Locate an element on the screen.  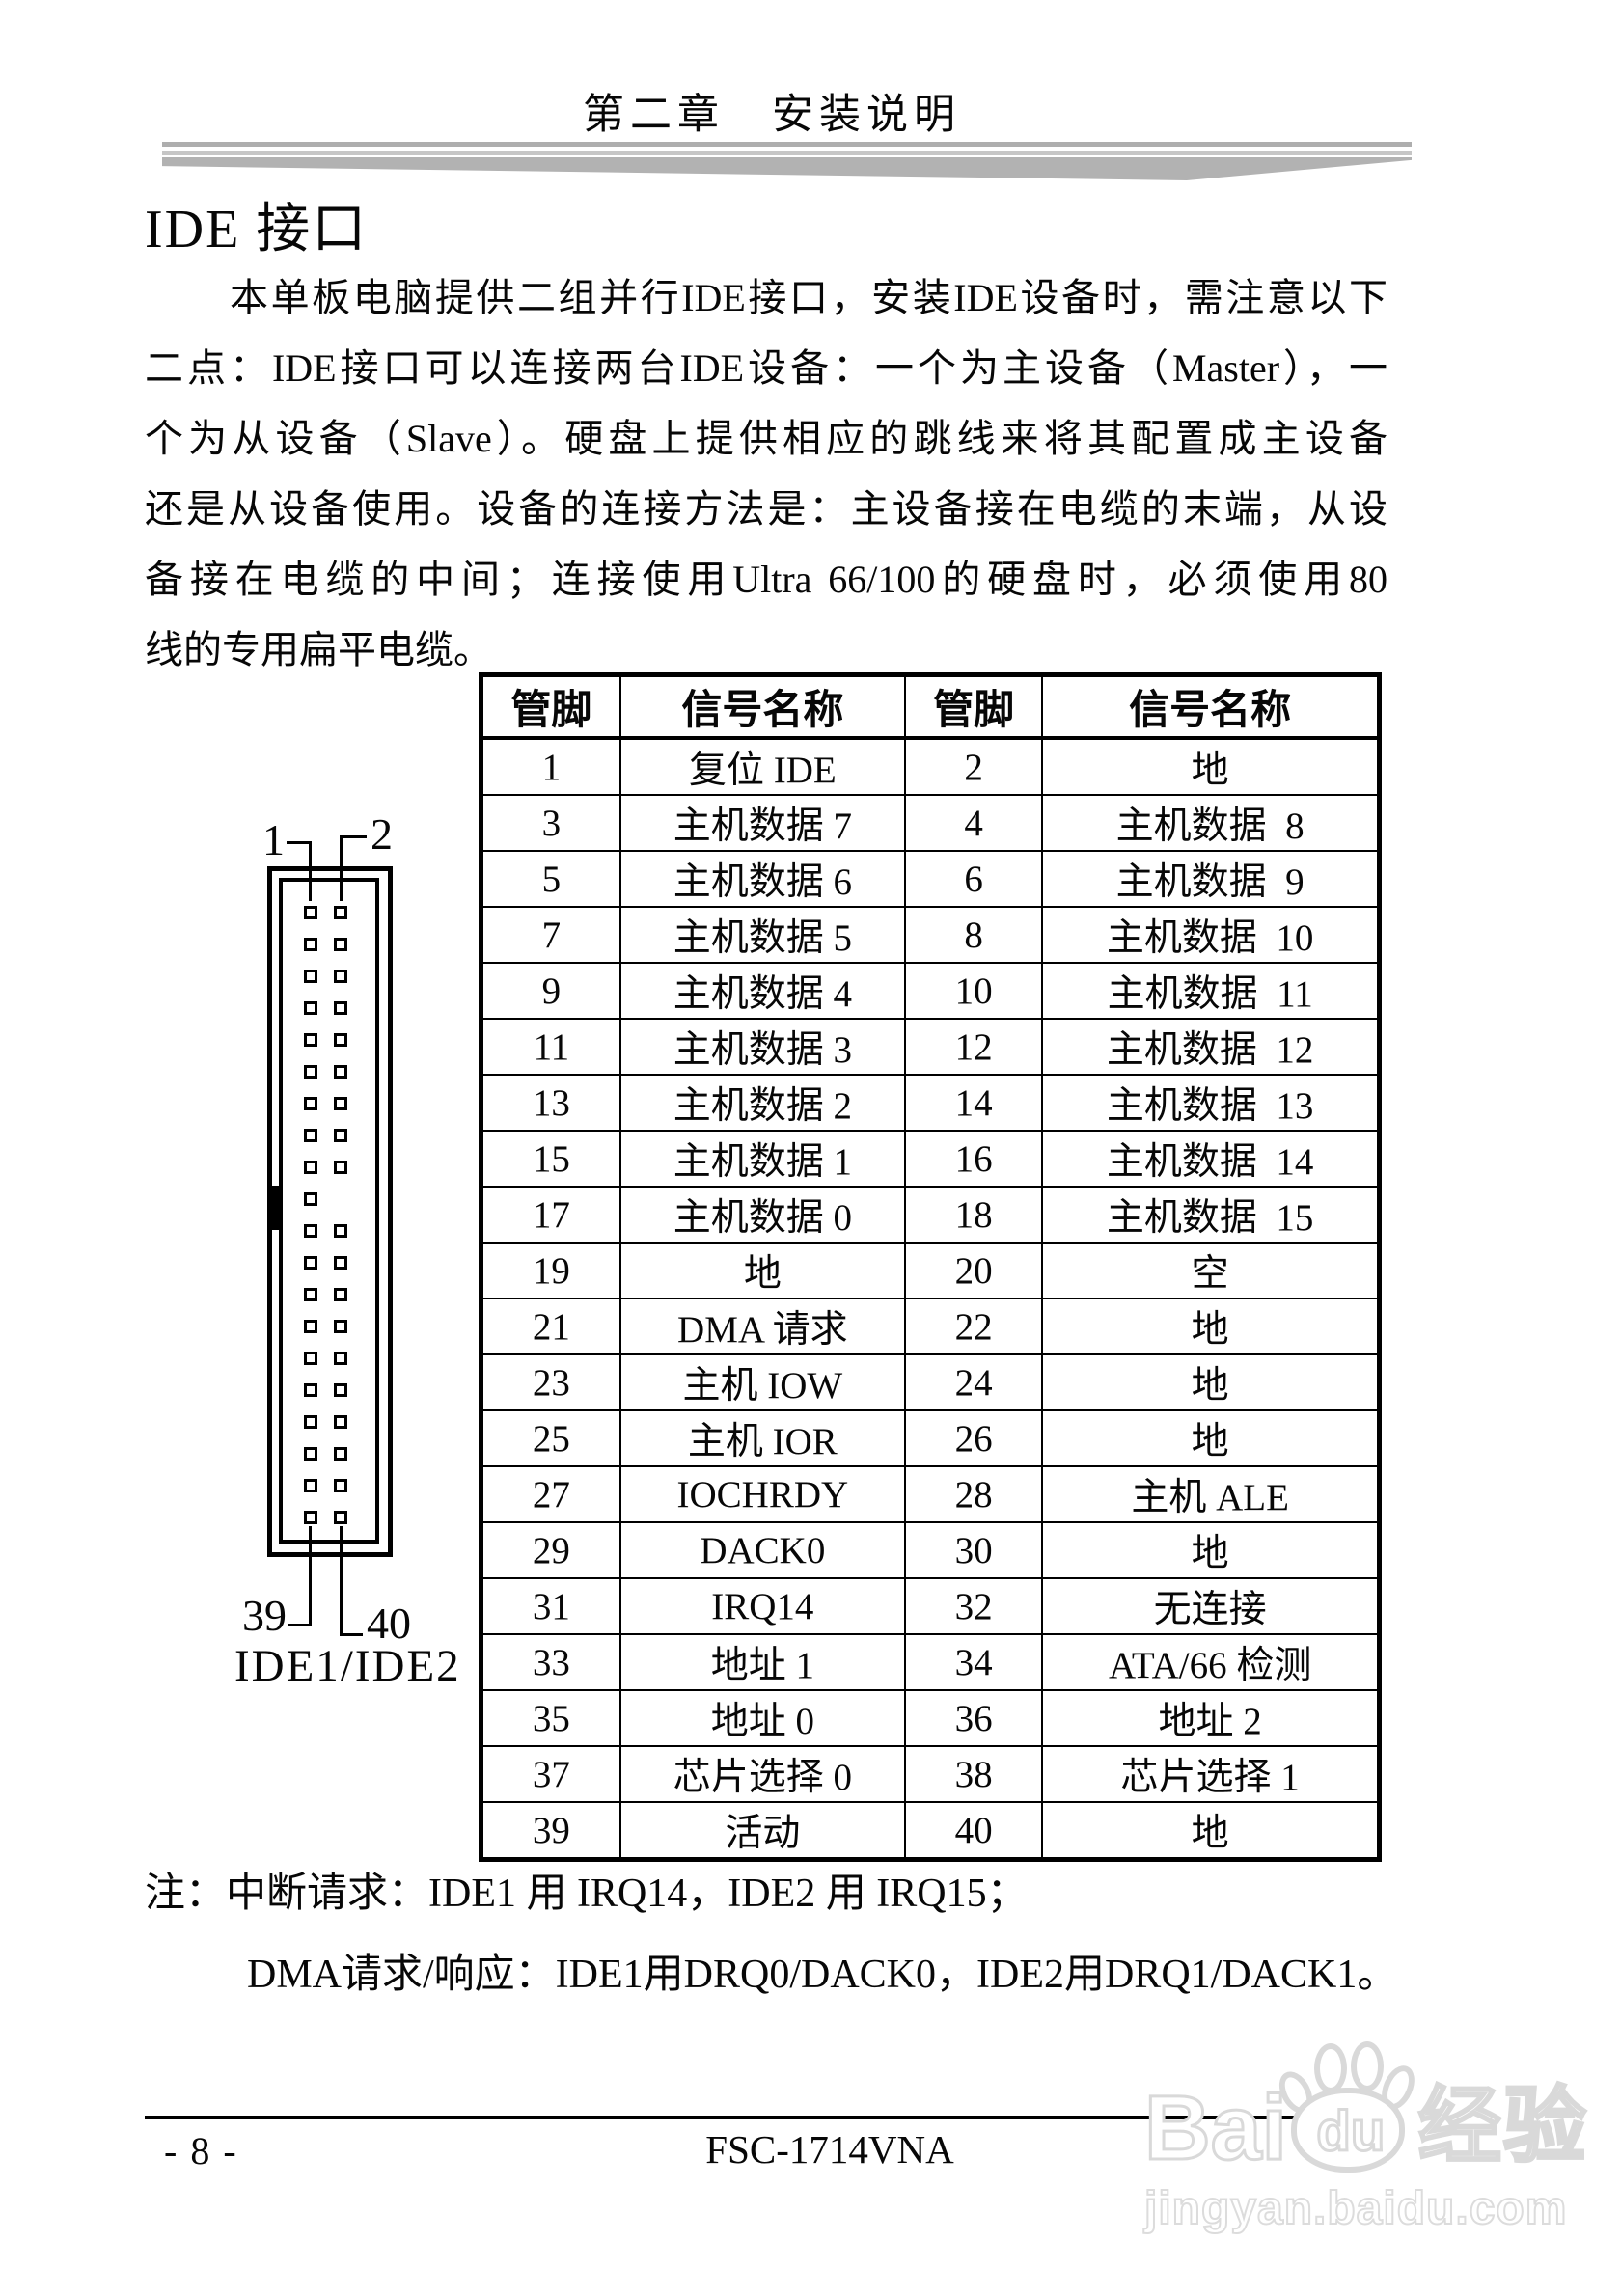
pin-number-cell: 7 is located at coordinates (551, 935).